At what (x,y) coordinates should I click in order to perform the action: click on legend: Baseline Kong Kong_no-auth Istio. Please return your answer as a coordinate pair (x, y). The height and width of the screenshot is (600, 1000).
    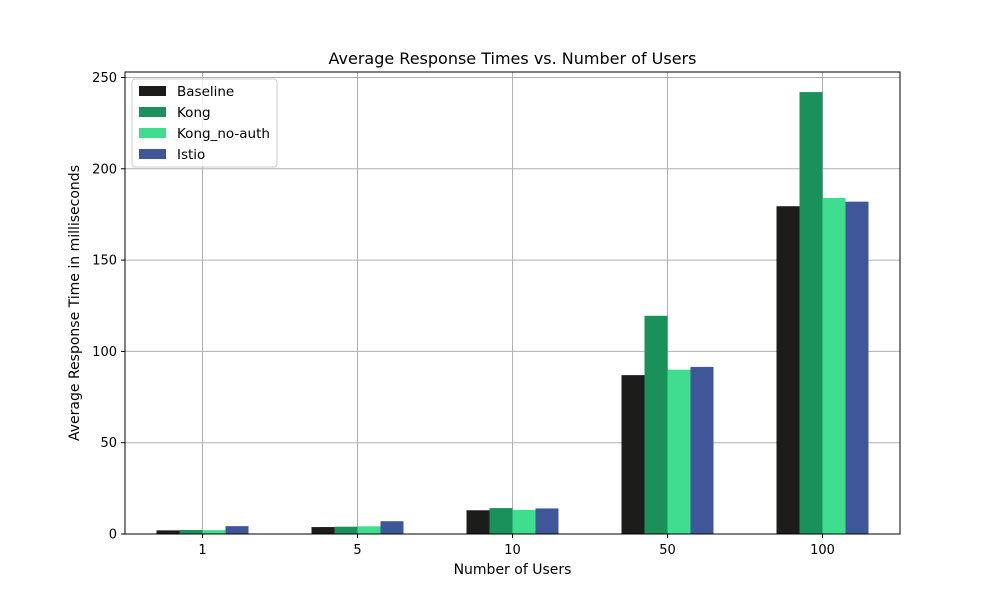
    Looking at the image, I should click on (204, 123).